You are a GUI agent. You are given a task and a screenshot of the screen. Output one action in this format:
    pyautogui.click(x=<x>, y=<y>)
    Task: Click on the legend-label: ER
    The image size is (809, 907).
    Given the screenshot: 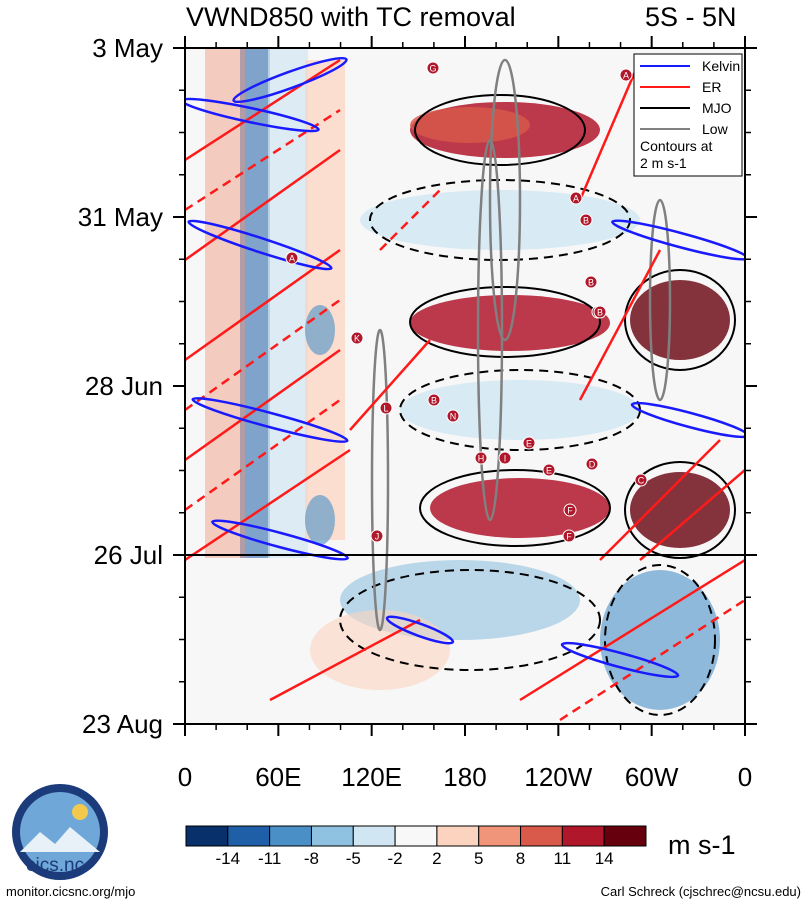 What is the action you would take?
    pyautogui.click(x=711, y=87)
    